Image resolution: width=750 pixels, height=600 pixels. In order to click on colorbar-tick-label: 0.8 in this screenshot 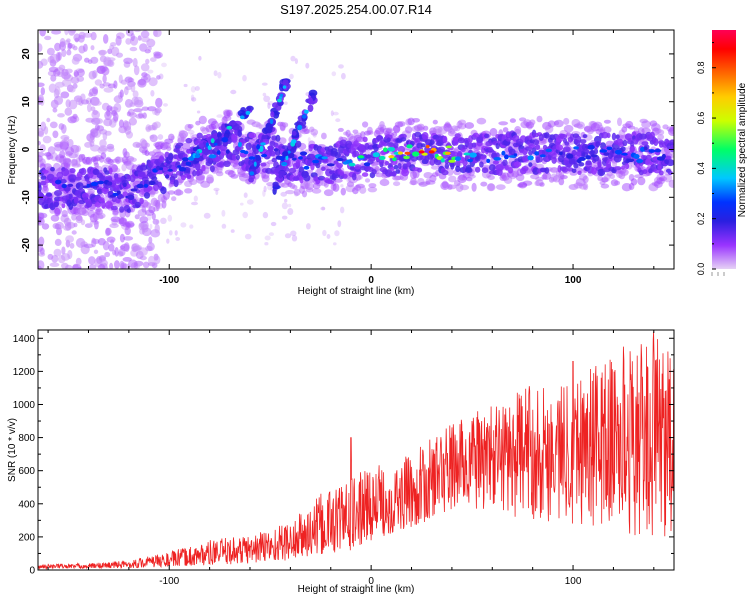, I will do `click(701, 67)`.